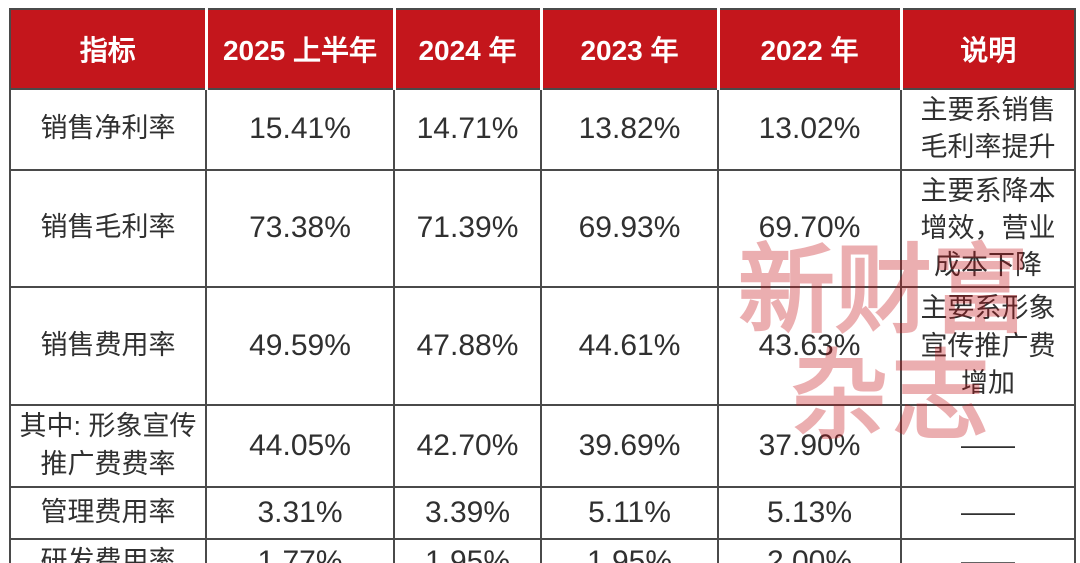 The width and height of the screenshot is (1080, 563). Describe the element at coordinates (467, 346) in the screenshot. I see `value-cell: 47.88%` at that location.